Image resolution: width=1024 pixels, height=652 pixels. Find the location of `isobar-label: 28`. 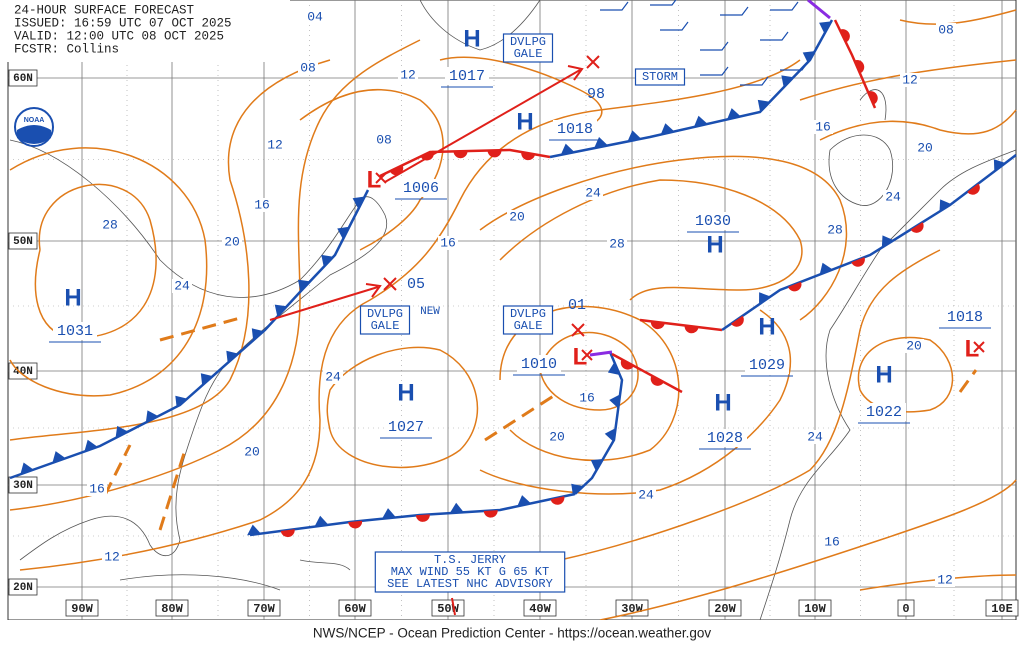

isobar-label: 28 is located at coordinates (617, 243).